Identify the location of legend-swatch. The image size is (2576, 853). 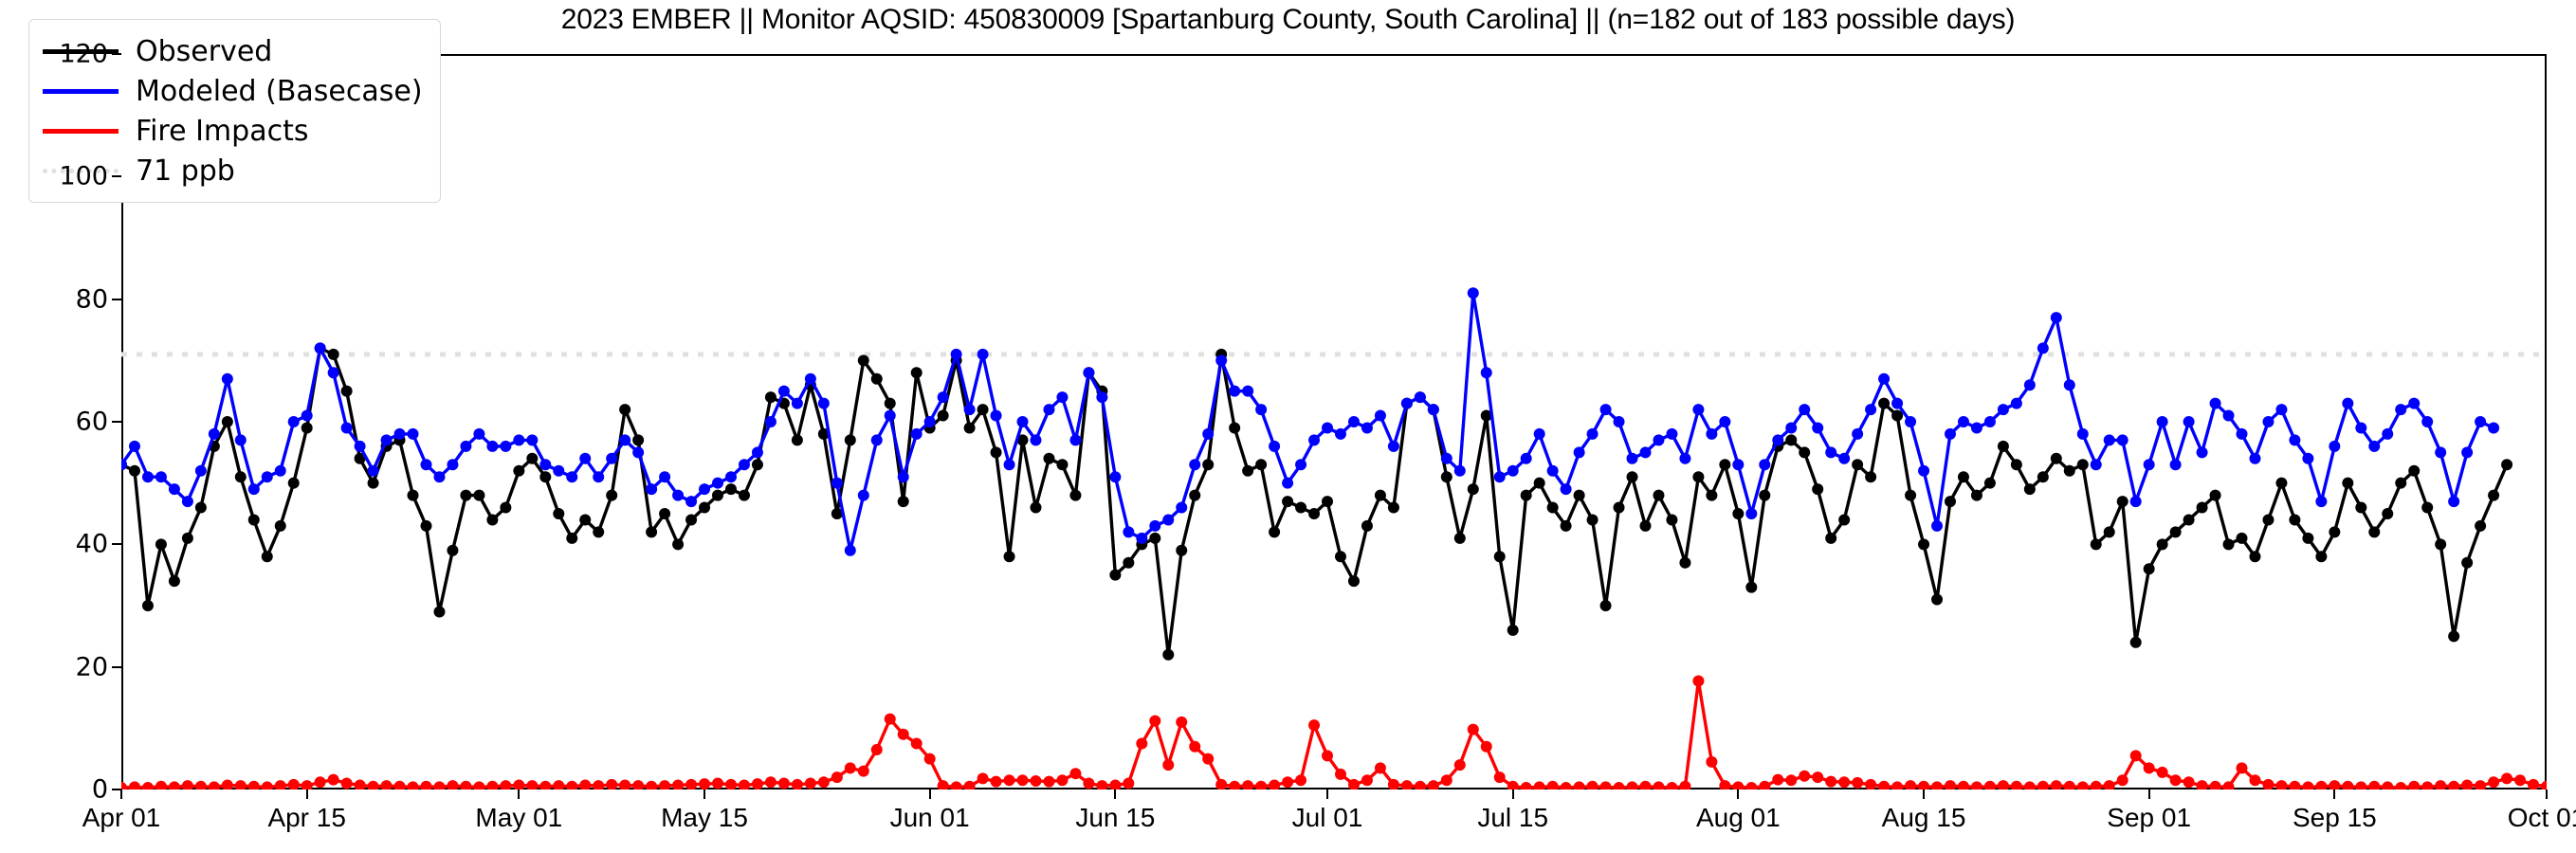
(81, 51).